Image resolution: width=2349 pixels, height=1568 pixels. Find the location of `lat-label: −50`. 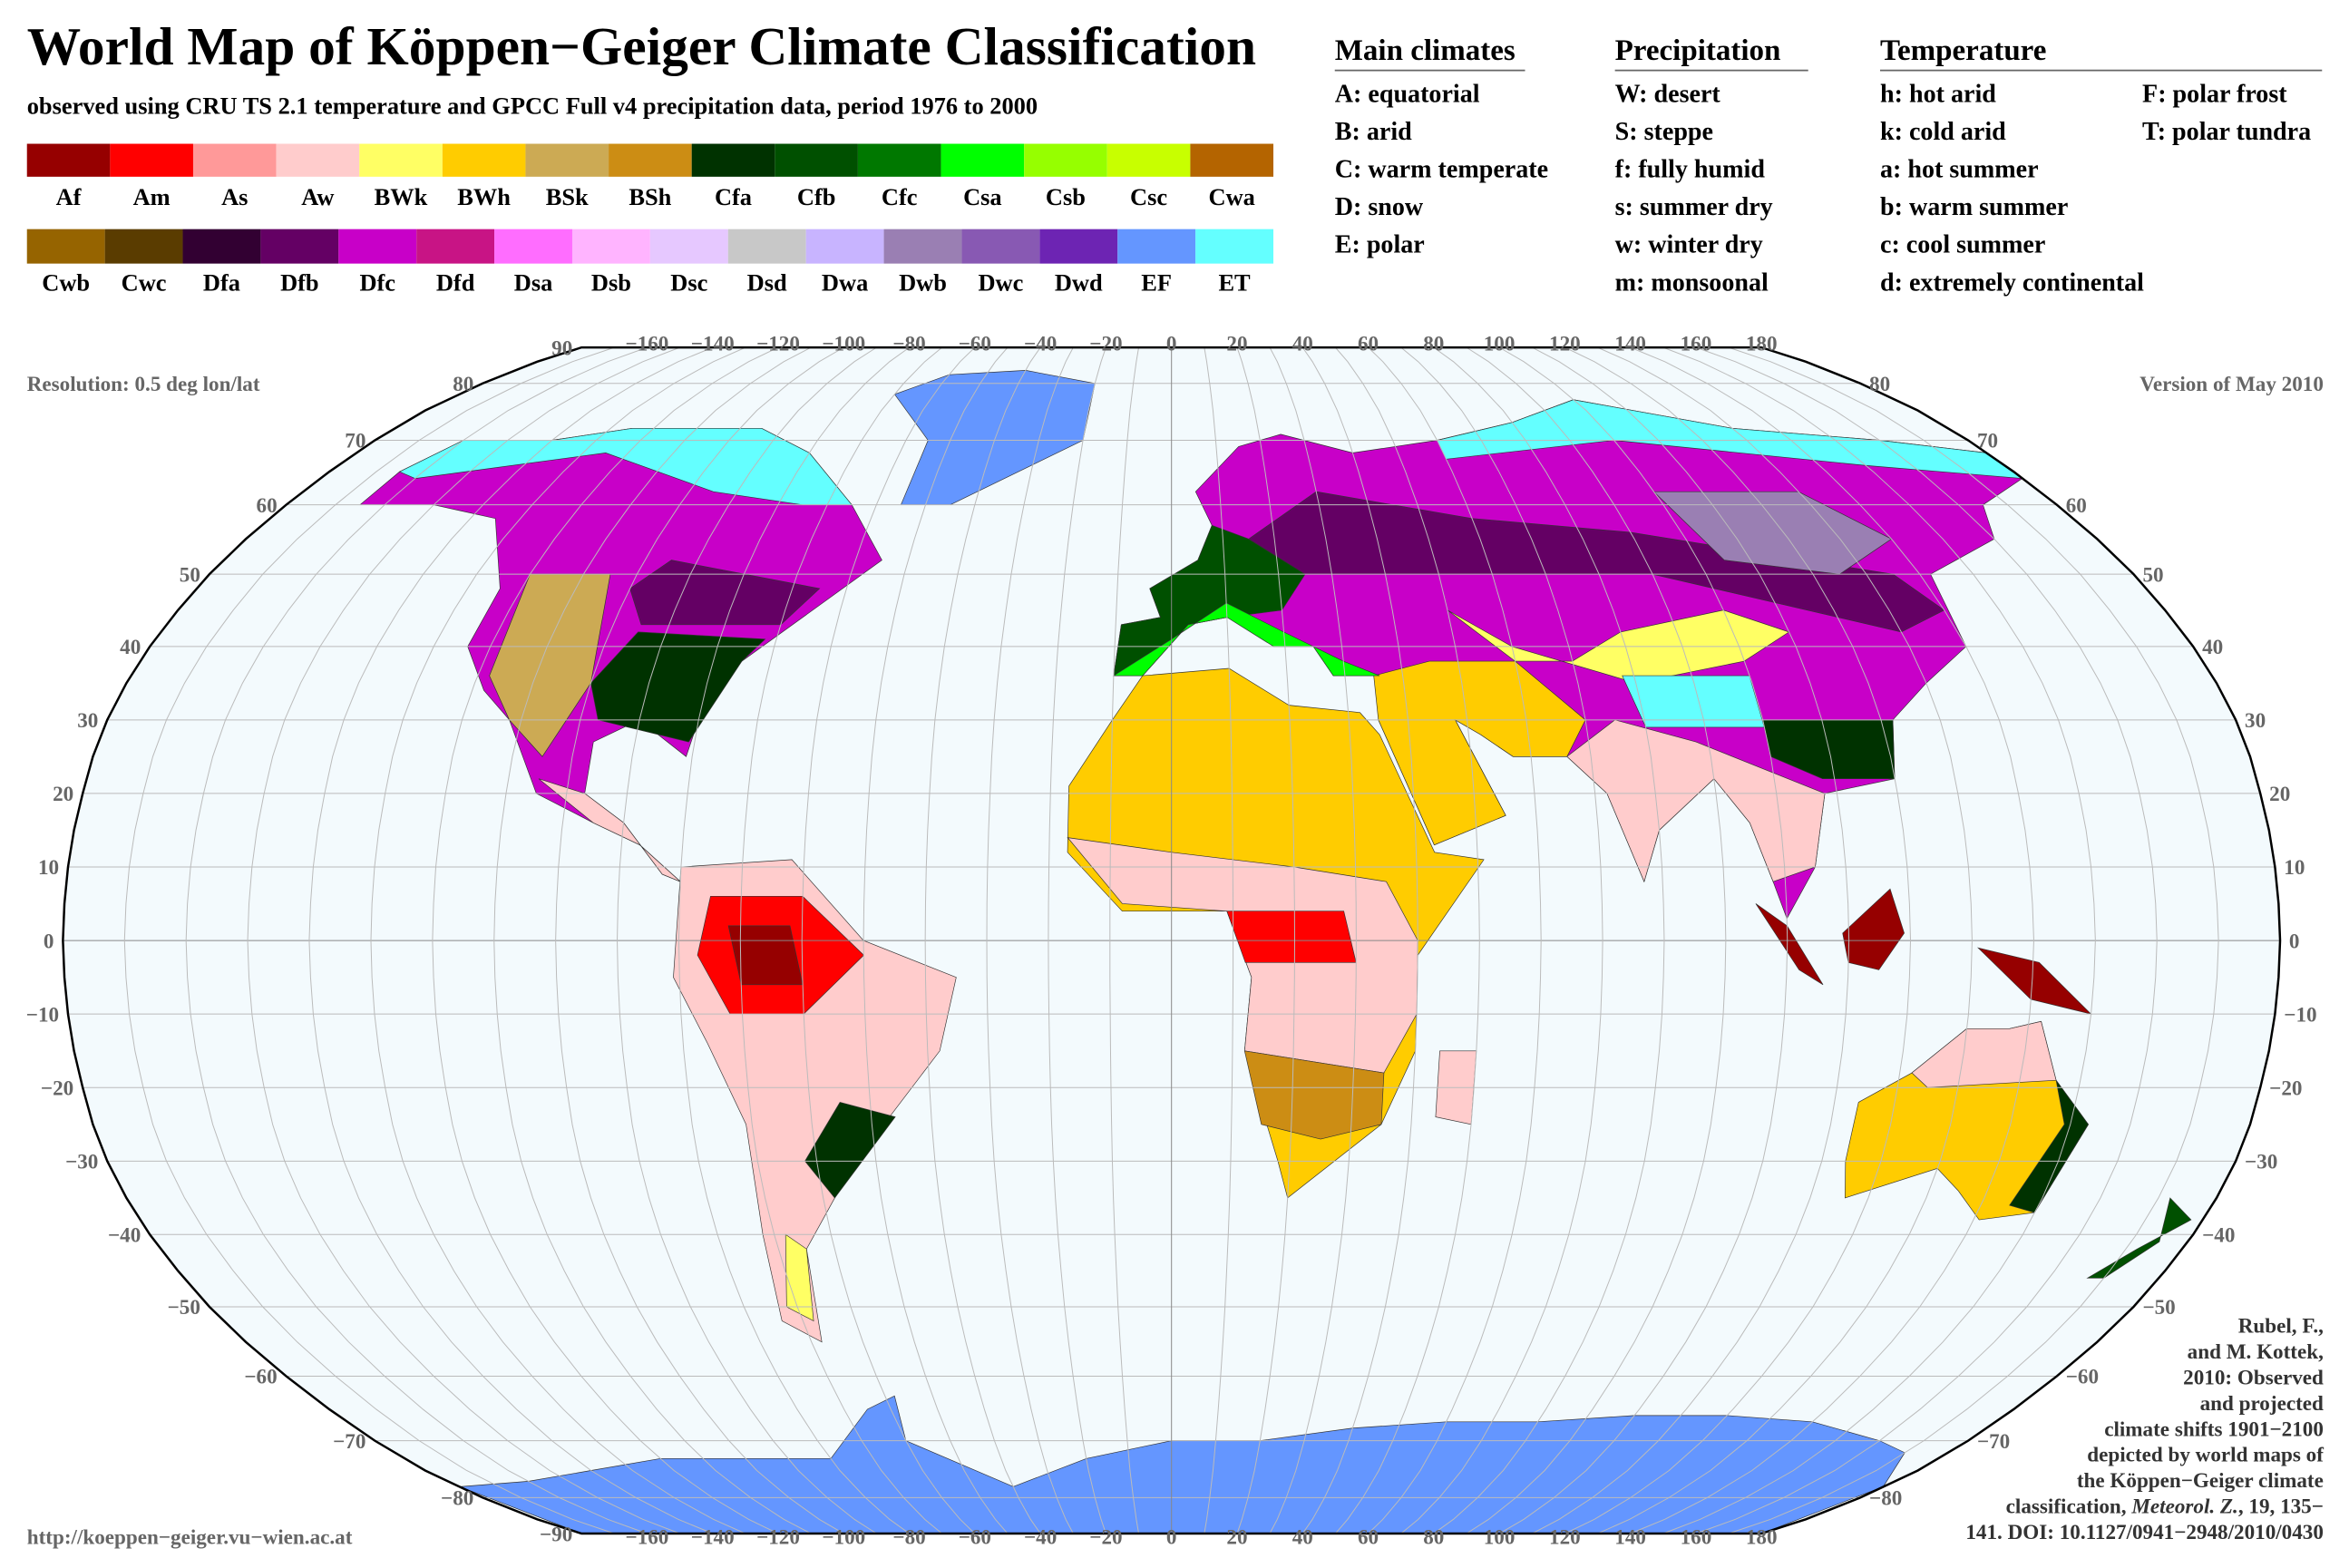

lat-label: −50 is located at coordinates (2158, 1308).